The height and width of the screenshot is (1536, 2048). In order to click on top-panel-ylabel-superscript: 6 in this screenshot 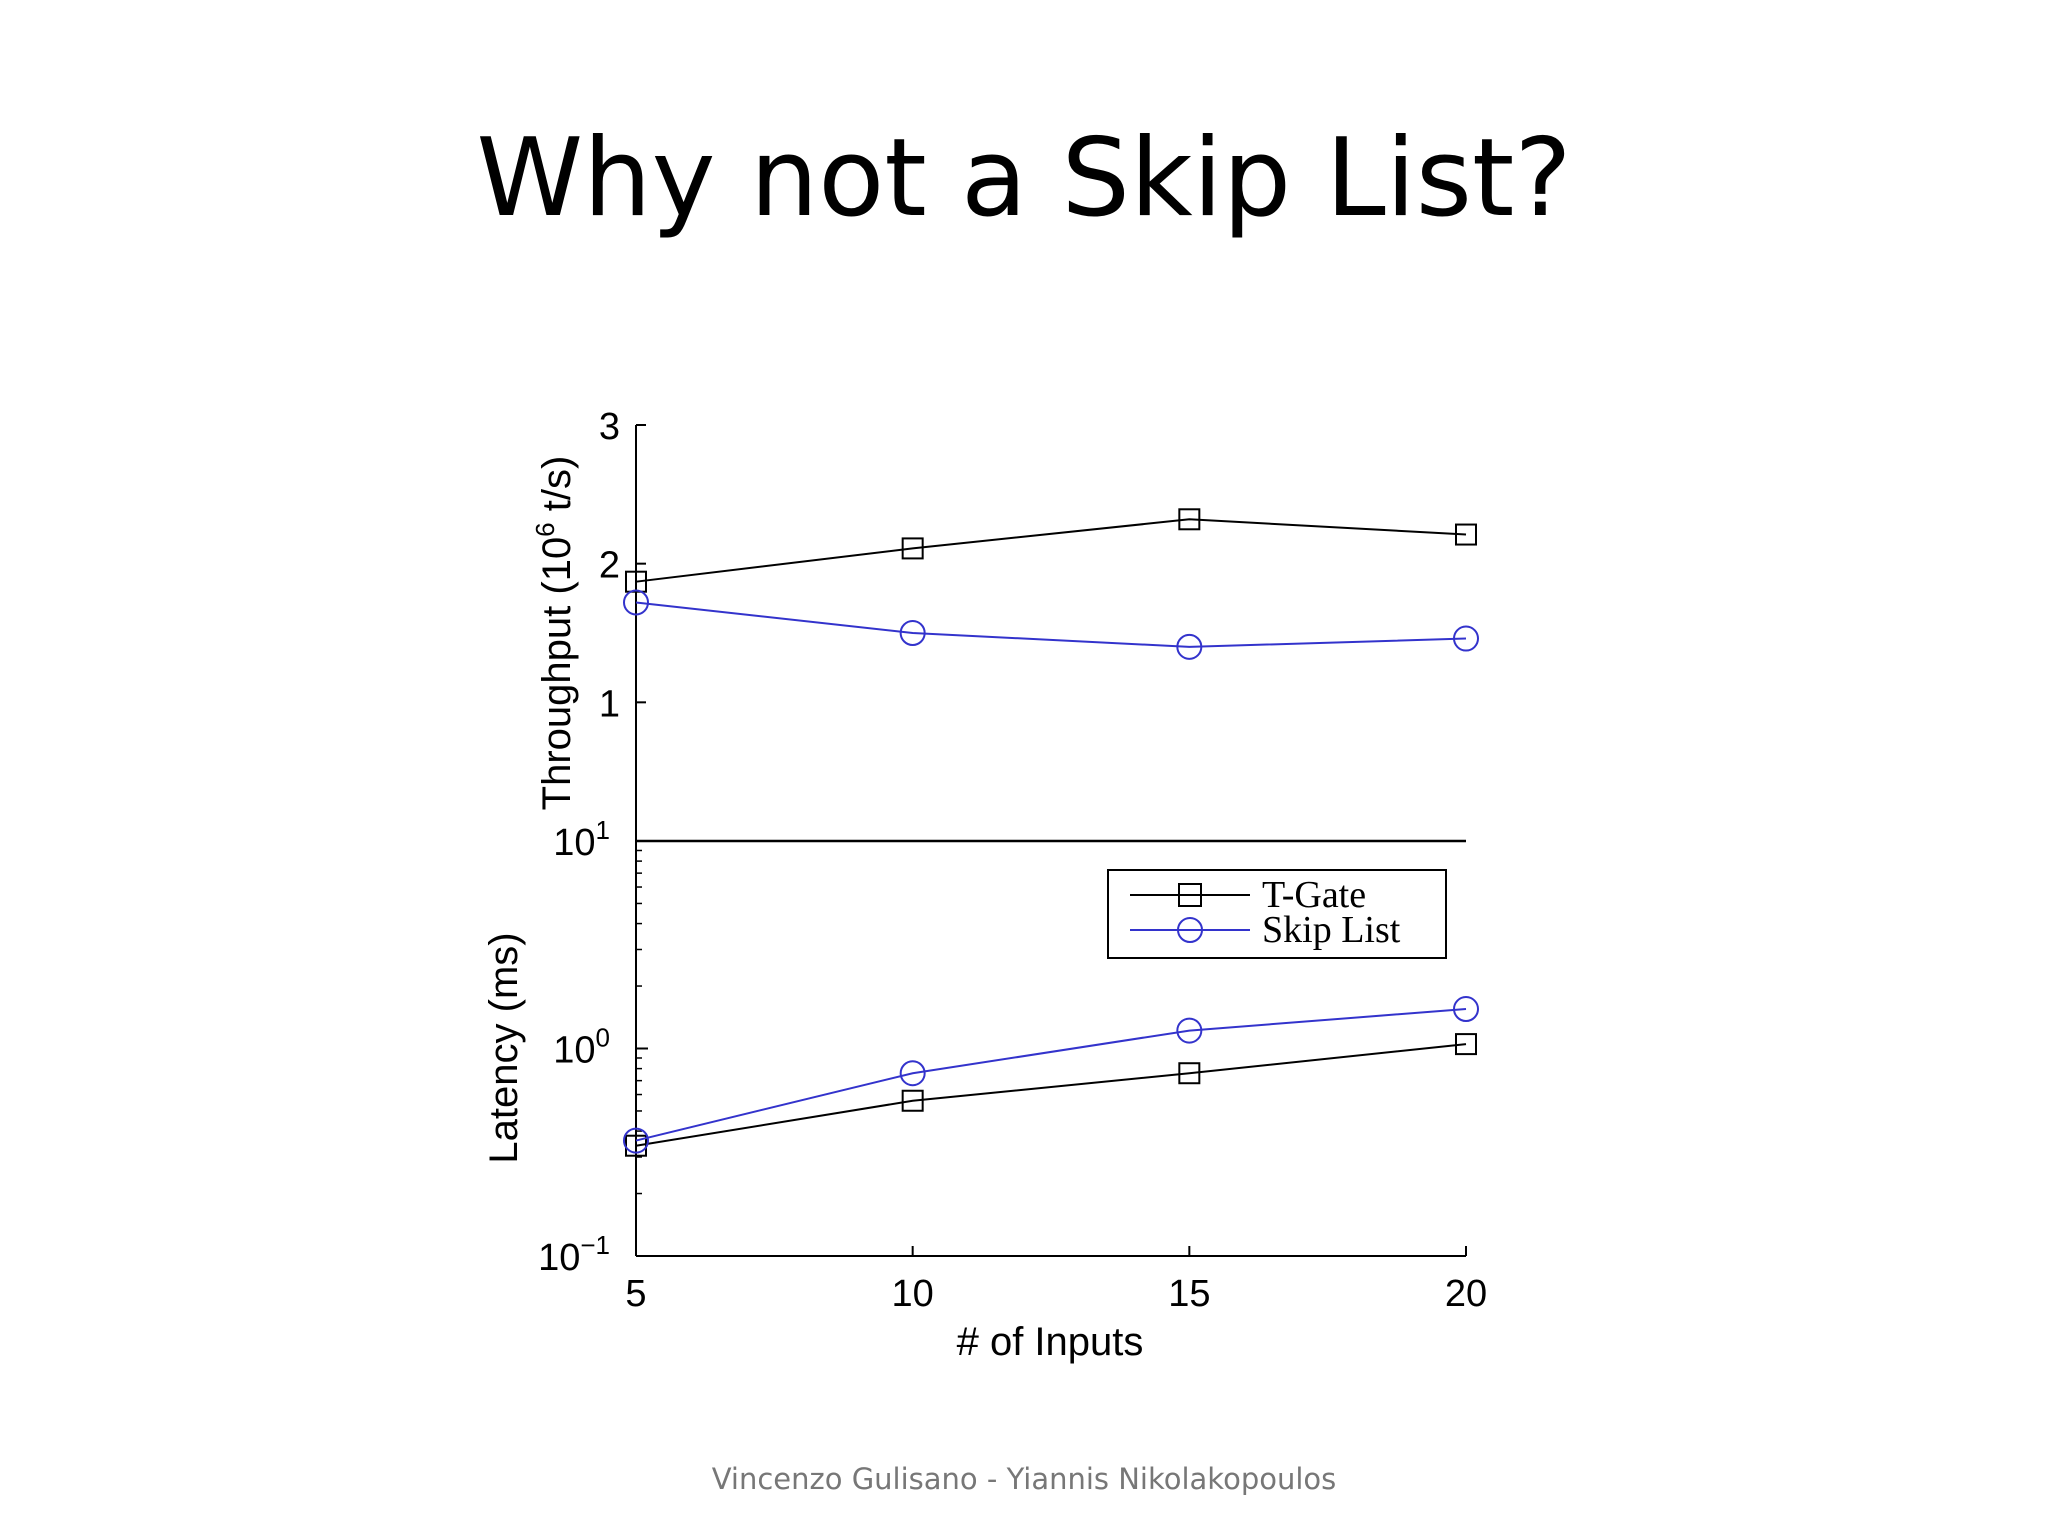, I will do `click(545, 529)`.